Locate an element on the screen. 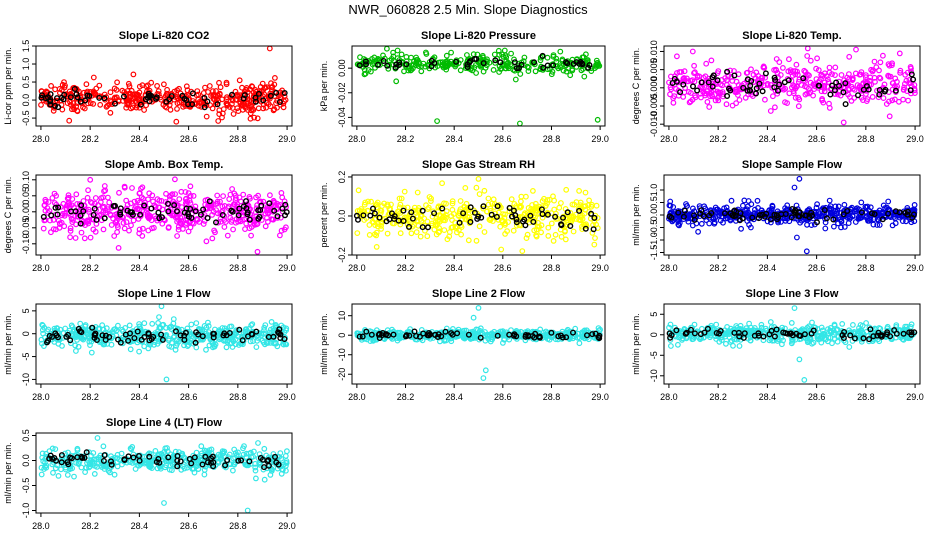 Image resolution: width=936 pixels, height=540 pixels. y-tick-label: -10 is located at coordinates (342, 354).